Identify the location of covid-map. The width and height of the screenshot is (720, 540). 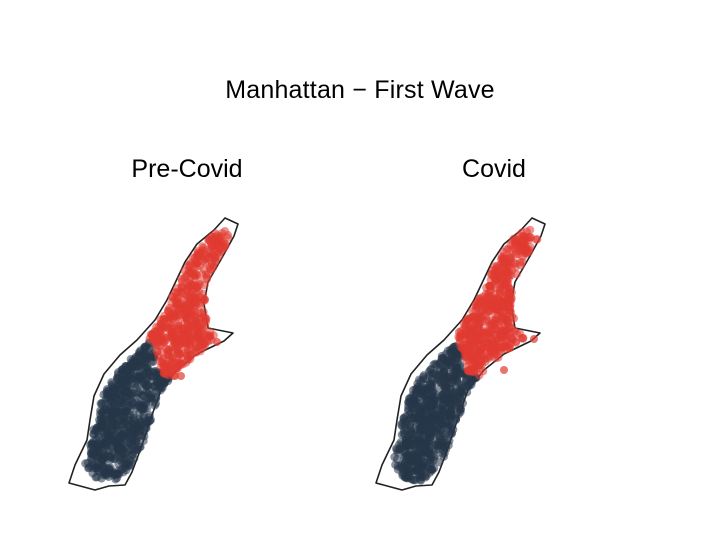
(460, 354).